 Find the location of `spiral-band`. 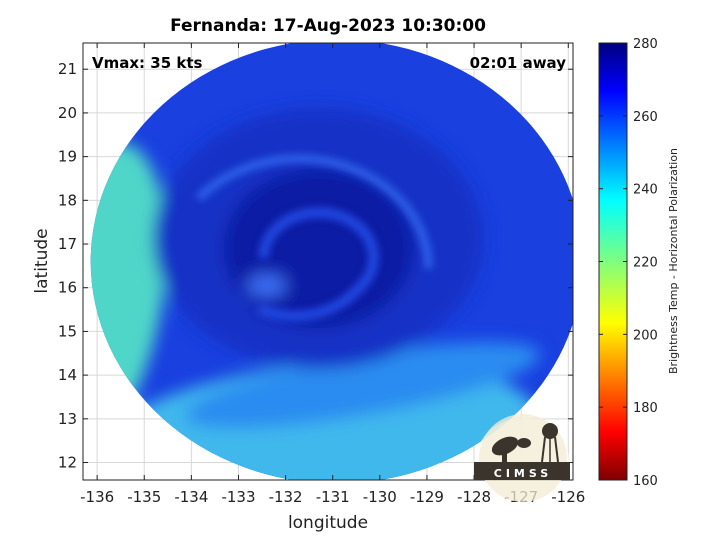

spiral-band is located at coordinates (317, 264).